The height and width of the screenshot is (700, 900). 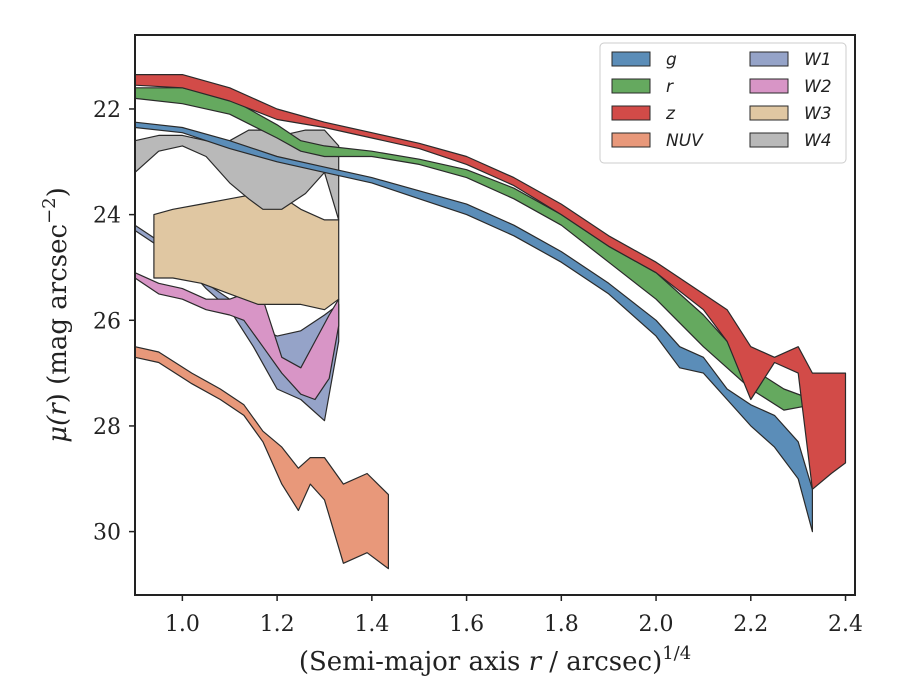 I want to click on legend-swatch-g, so click(x=631, y=59).